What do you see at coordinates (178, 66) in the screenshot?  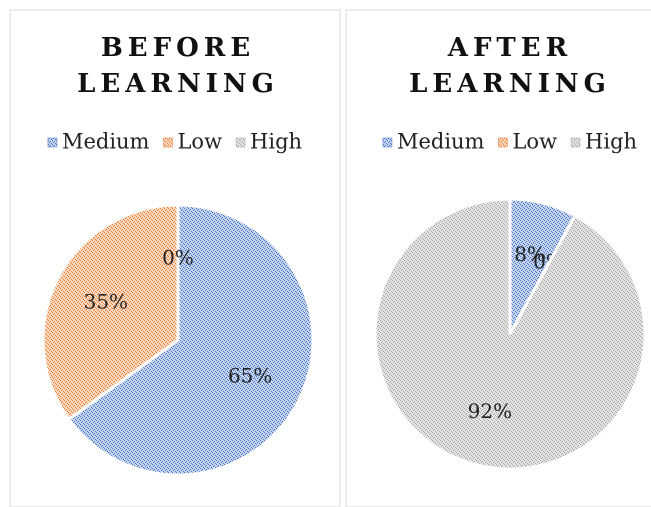 I see `chart-title: BEFORE LEARNING` at bounding box center [178, 66].